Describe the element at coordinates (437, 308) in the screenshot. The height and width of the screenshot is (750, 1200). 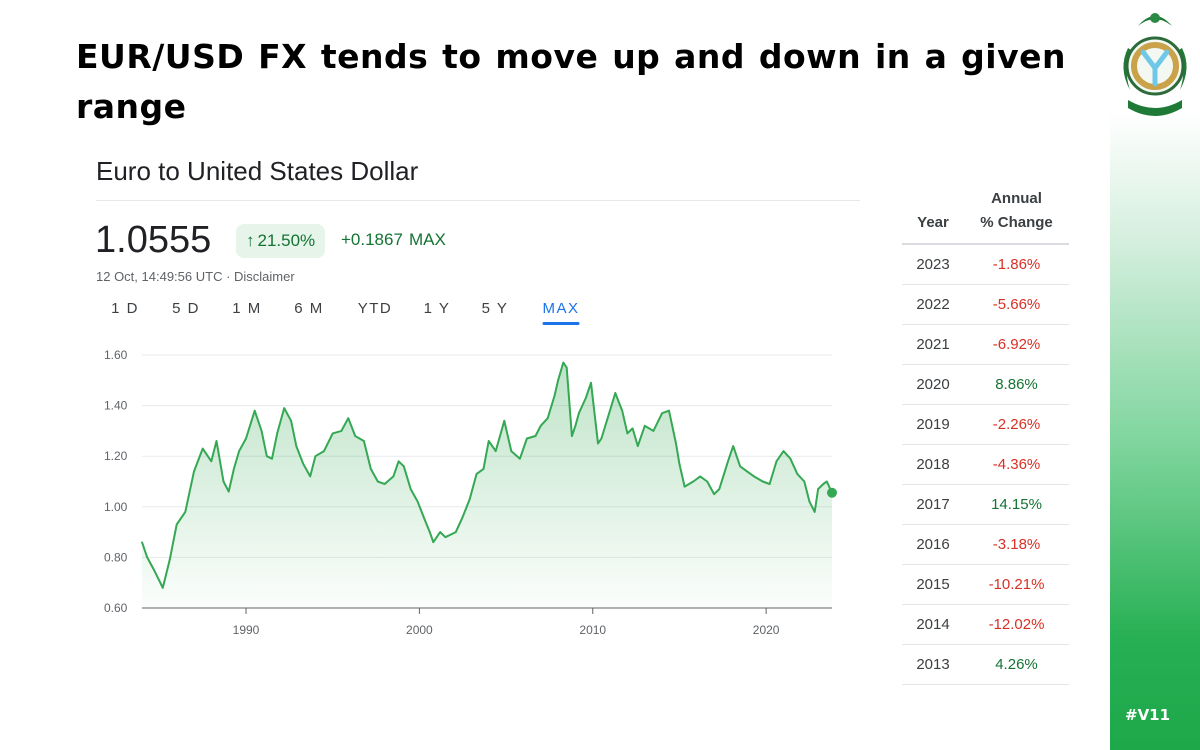
I see `tab-1y: 1 Y` at that location.